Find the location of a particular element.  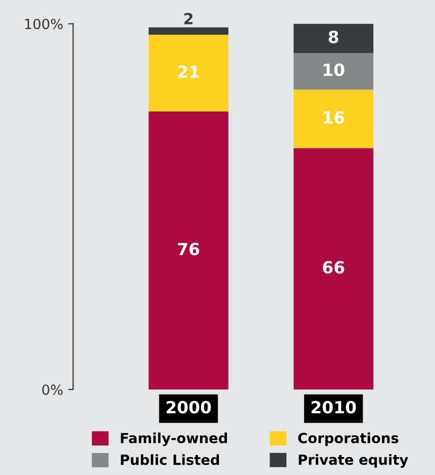

data-label: 8 is located at coordinates (333, 37).